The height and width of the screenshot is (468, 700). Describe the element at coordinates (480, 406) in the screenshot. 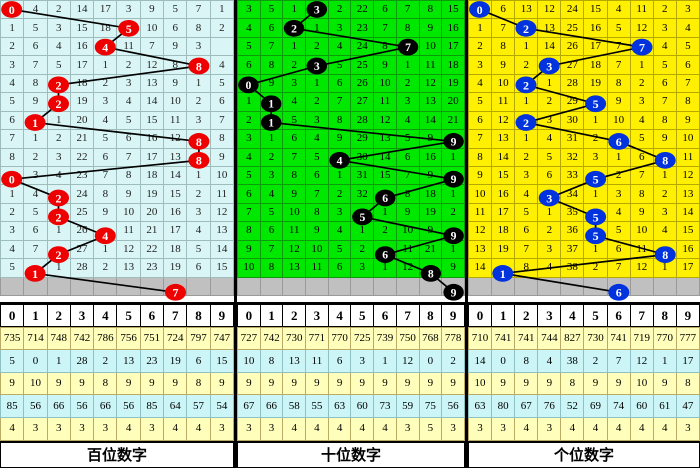

I see `stats-cell: 63` at that location.